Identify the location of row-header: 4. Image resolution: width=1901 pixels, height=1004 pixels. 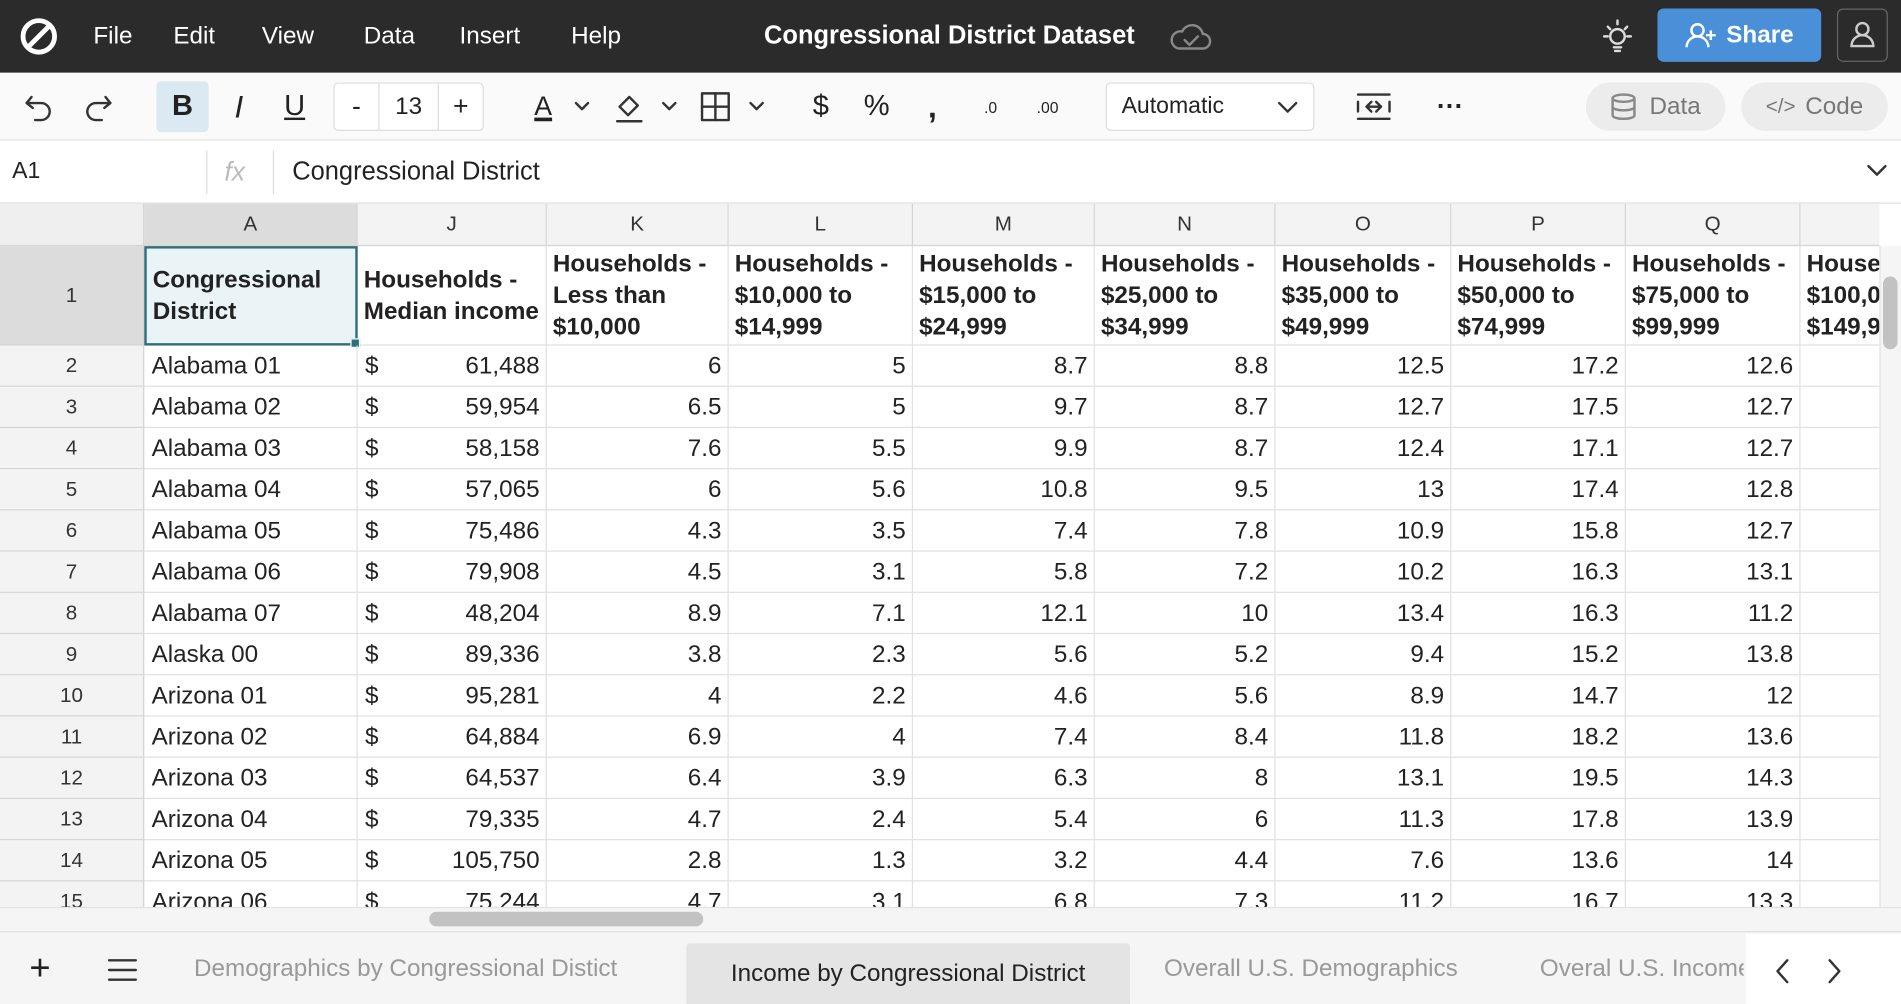
(72, 449).